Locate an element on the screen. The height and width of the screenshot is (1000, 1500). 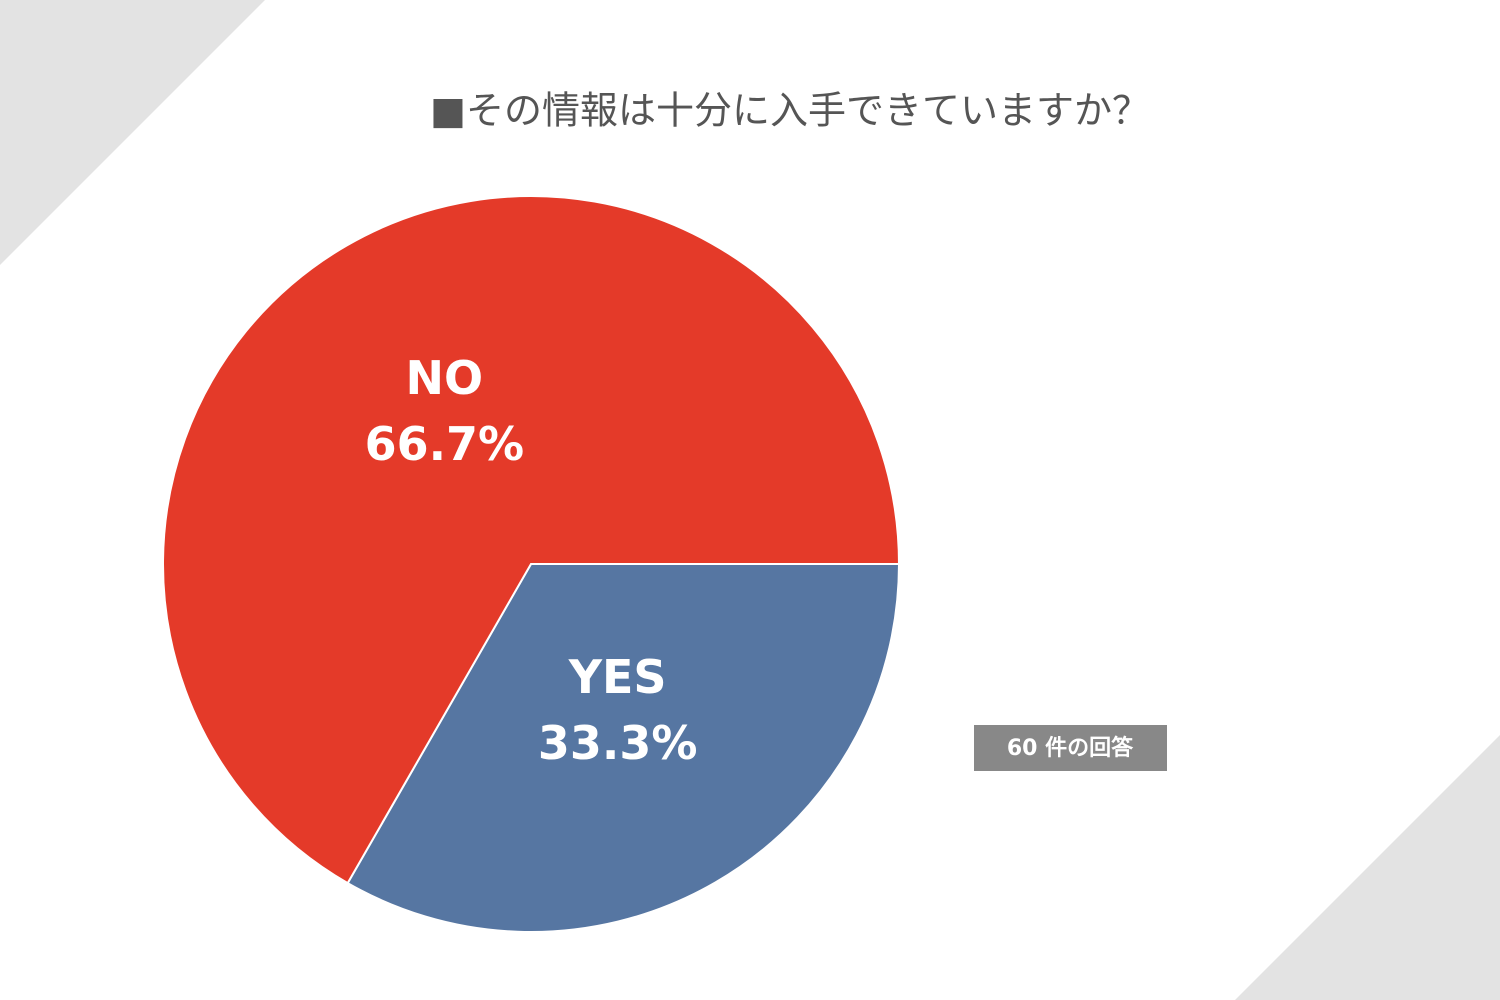
slice-label: NO is located at coordinates (445, 378).